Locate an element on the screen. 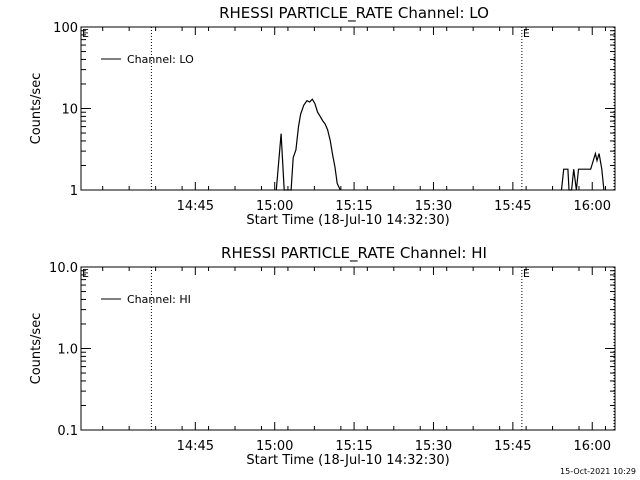  legend: Channel: HI is located at coordinates (146, 299).